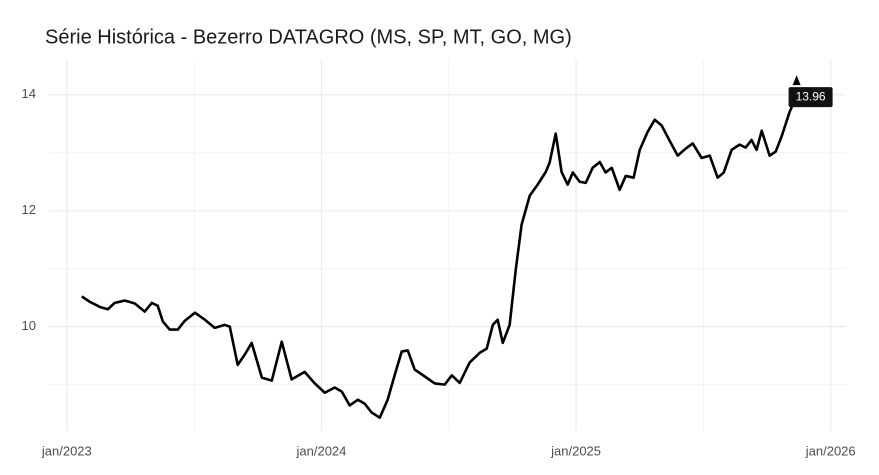 This screenshot has height=475, width=879. What do you see at coordinates (29, 93) in the screenshot?
I see `y-tick-label: 14` at bounding box center [29, 93].